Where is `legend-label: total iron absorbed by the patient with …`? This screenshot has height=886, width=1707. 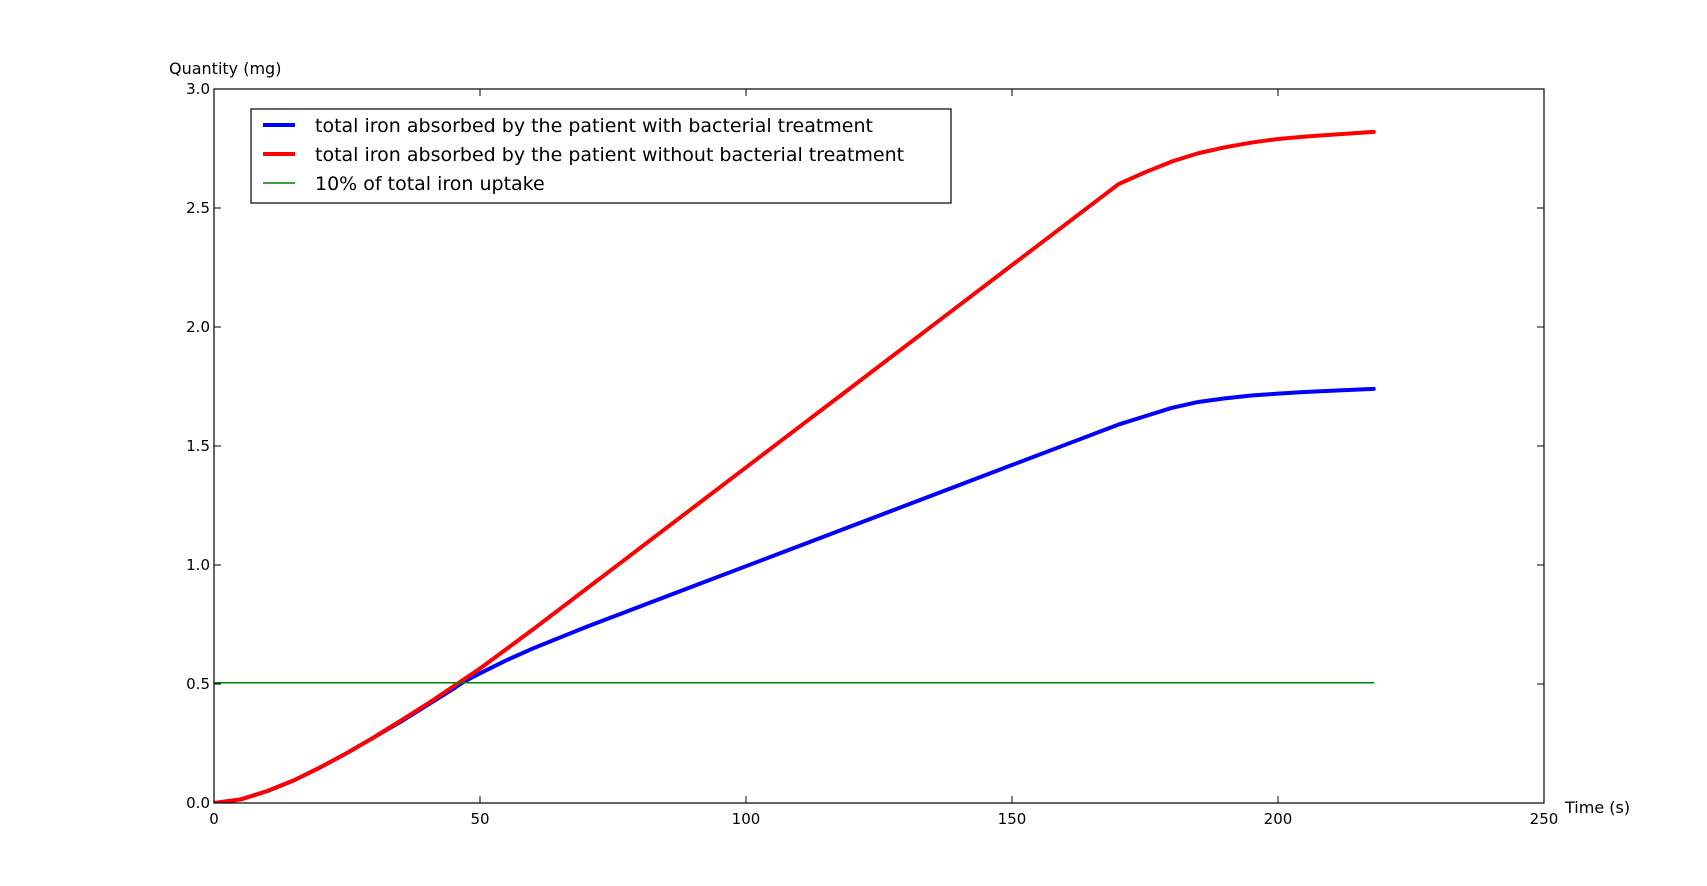 legend-label: total iron absorbed by the patient with … is located at coordinates (594, 126).